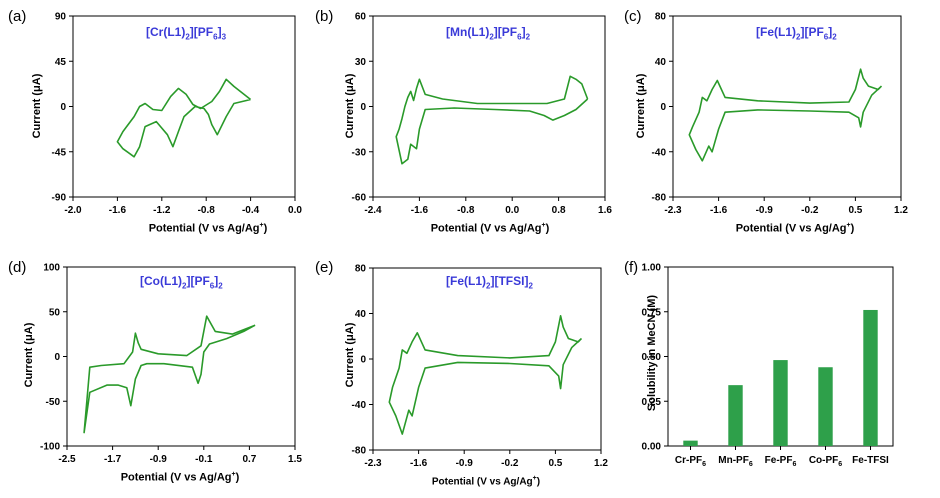 Image resolution: width=940 pixels, height=498 pixels. I want to click on panel-label: (b), so click(324, 16).